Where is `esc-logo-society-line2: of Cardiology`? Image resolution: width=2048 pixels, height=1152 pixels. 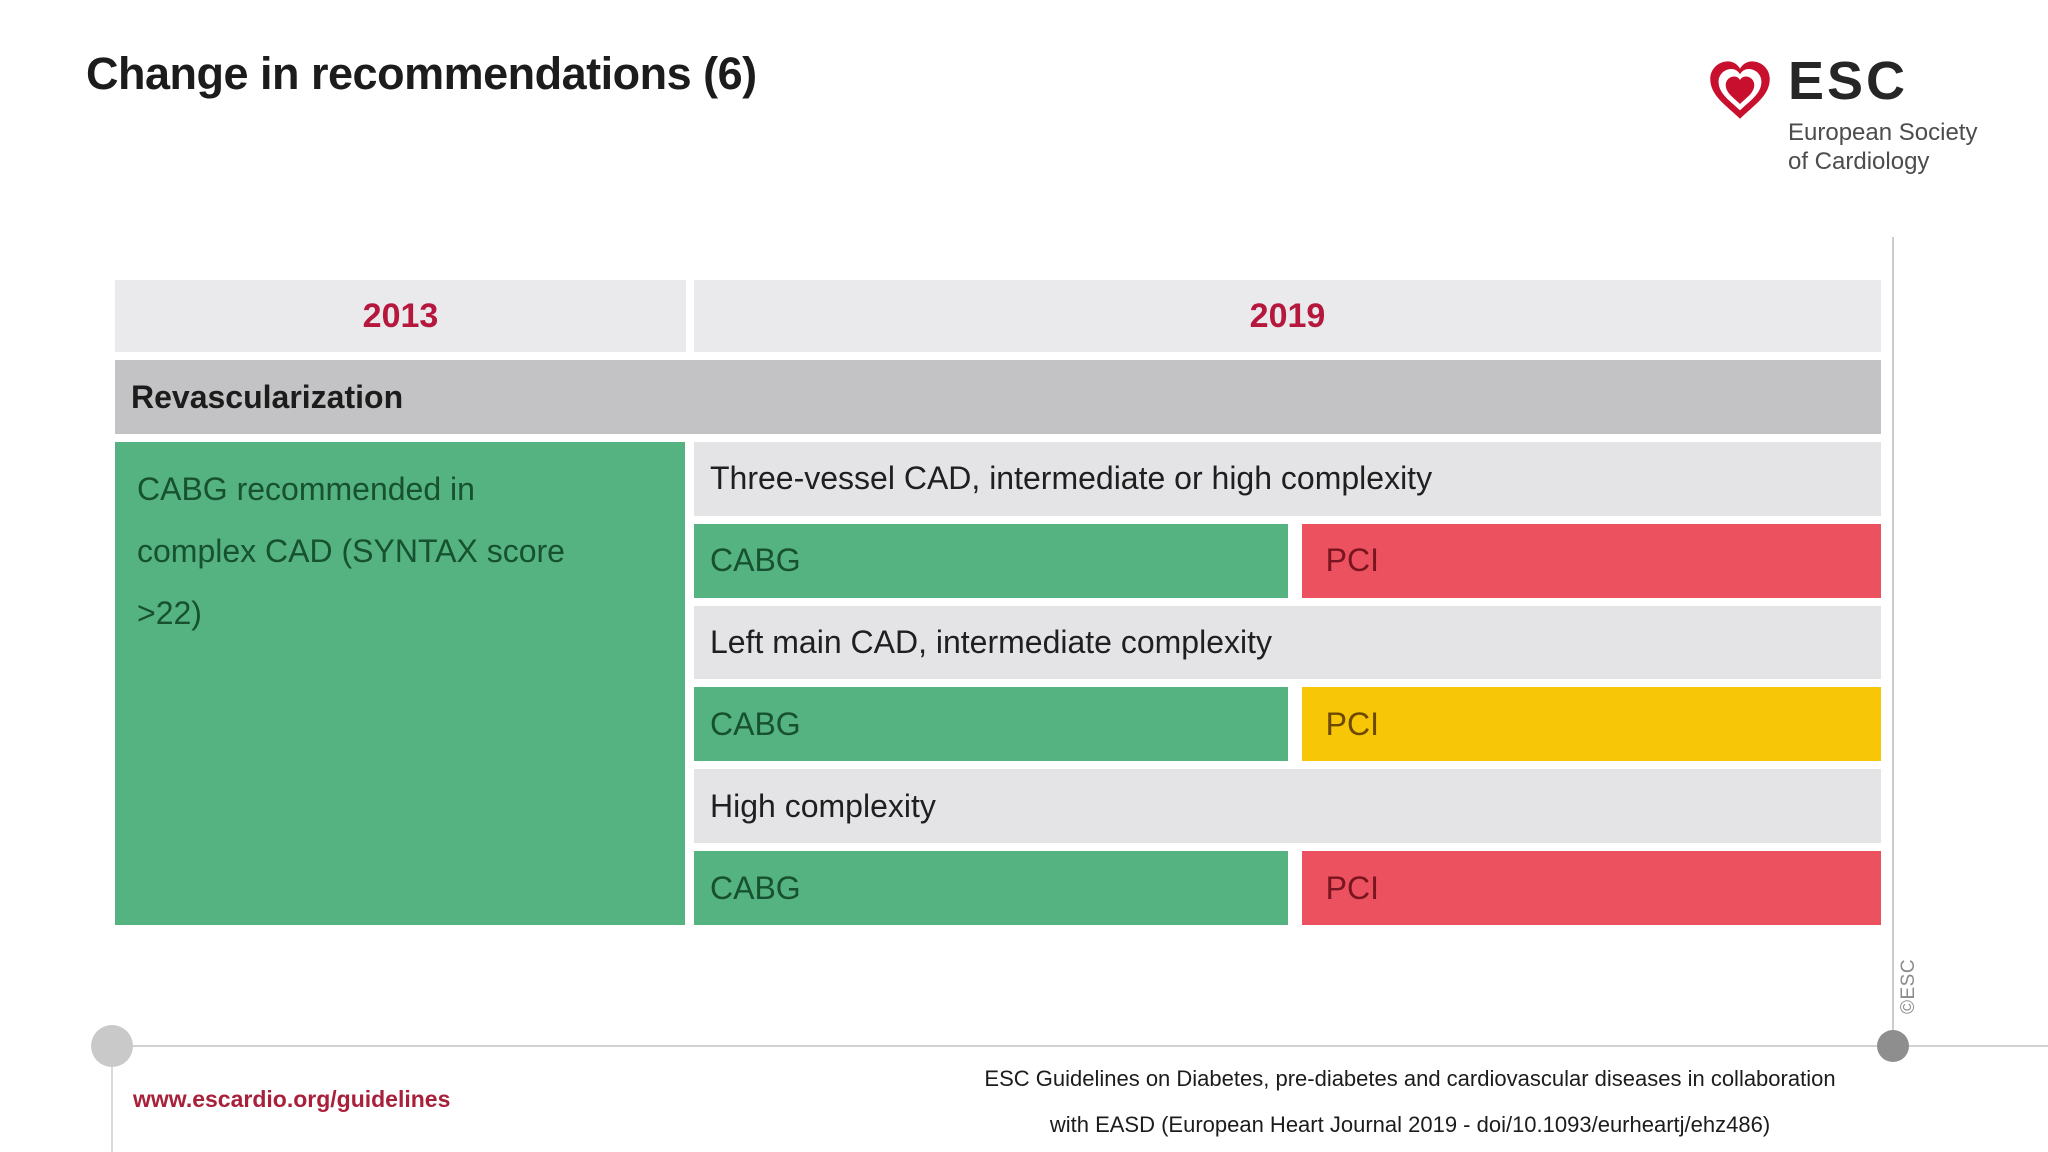 esc-logo-society-line2: of Cardiology is located at coordinates (1859, 161).